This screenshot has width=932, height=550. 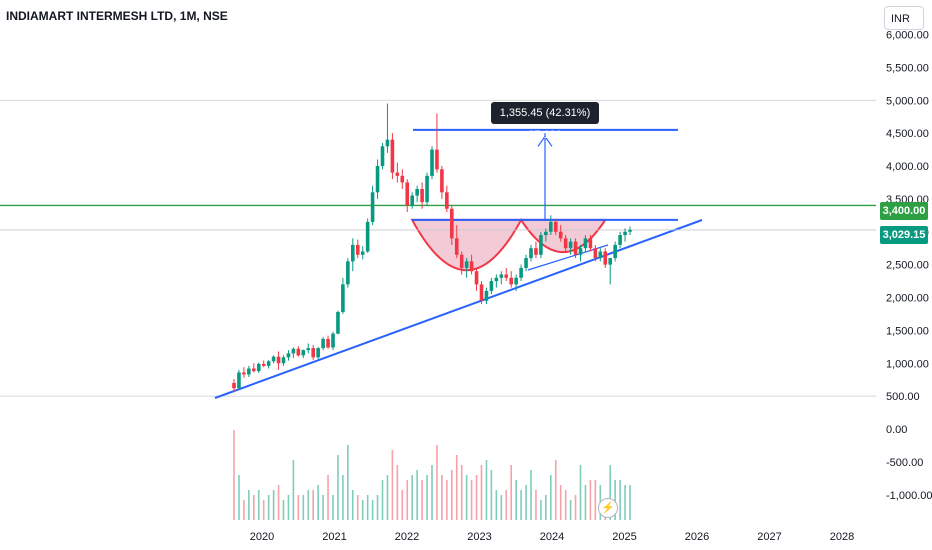 I want to click on price-tick-label: 5,500.00, so click(x=907, y=68).